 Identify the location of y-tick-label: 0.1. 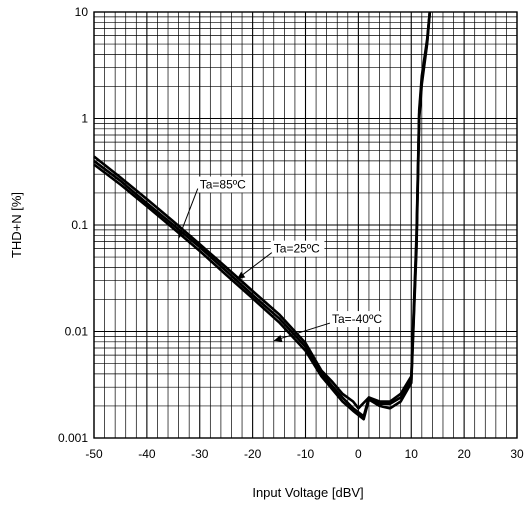
(79, 225).